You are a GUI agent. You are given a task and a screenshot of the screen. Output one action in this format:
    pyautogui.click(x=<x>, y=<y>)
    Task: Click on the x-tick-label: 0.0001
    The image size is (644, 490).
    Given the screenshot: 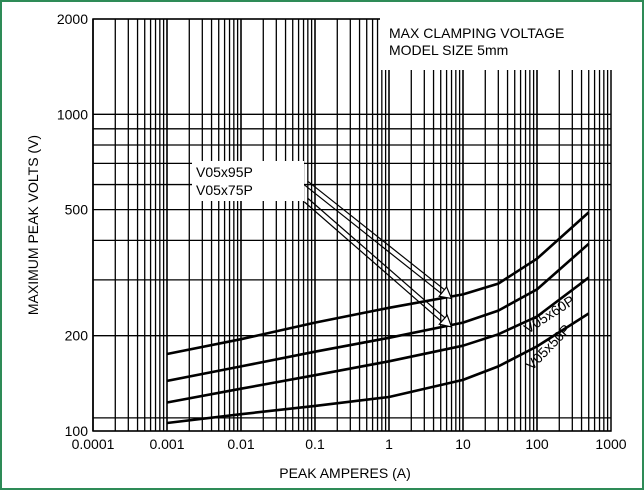 What is the action you would take?
    pyautogui.click(x=93, y=444)
    